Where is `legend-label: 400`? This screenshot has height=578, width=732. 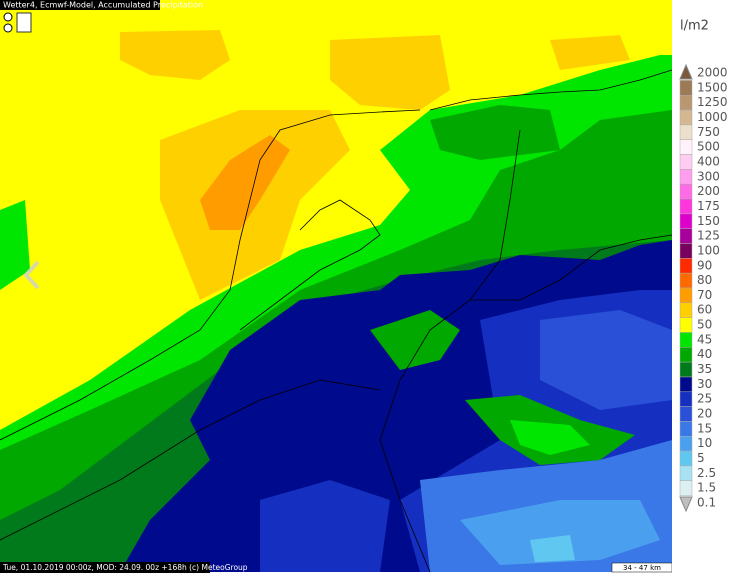
legend-label: 400 is located at coordinates (708, 161).